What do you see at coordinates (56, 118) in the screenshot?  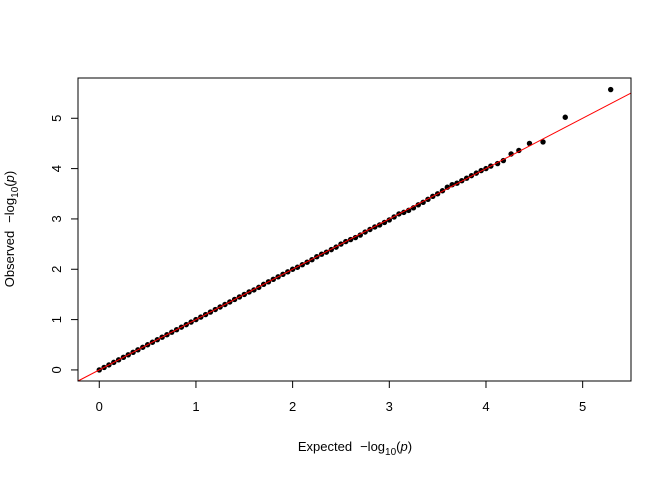 I see `y-tick-label: 5` at bounding box center [56, 118].